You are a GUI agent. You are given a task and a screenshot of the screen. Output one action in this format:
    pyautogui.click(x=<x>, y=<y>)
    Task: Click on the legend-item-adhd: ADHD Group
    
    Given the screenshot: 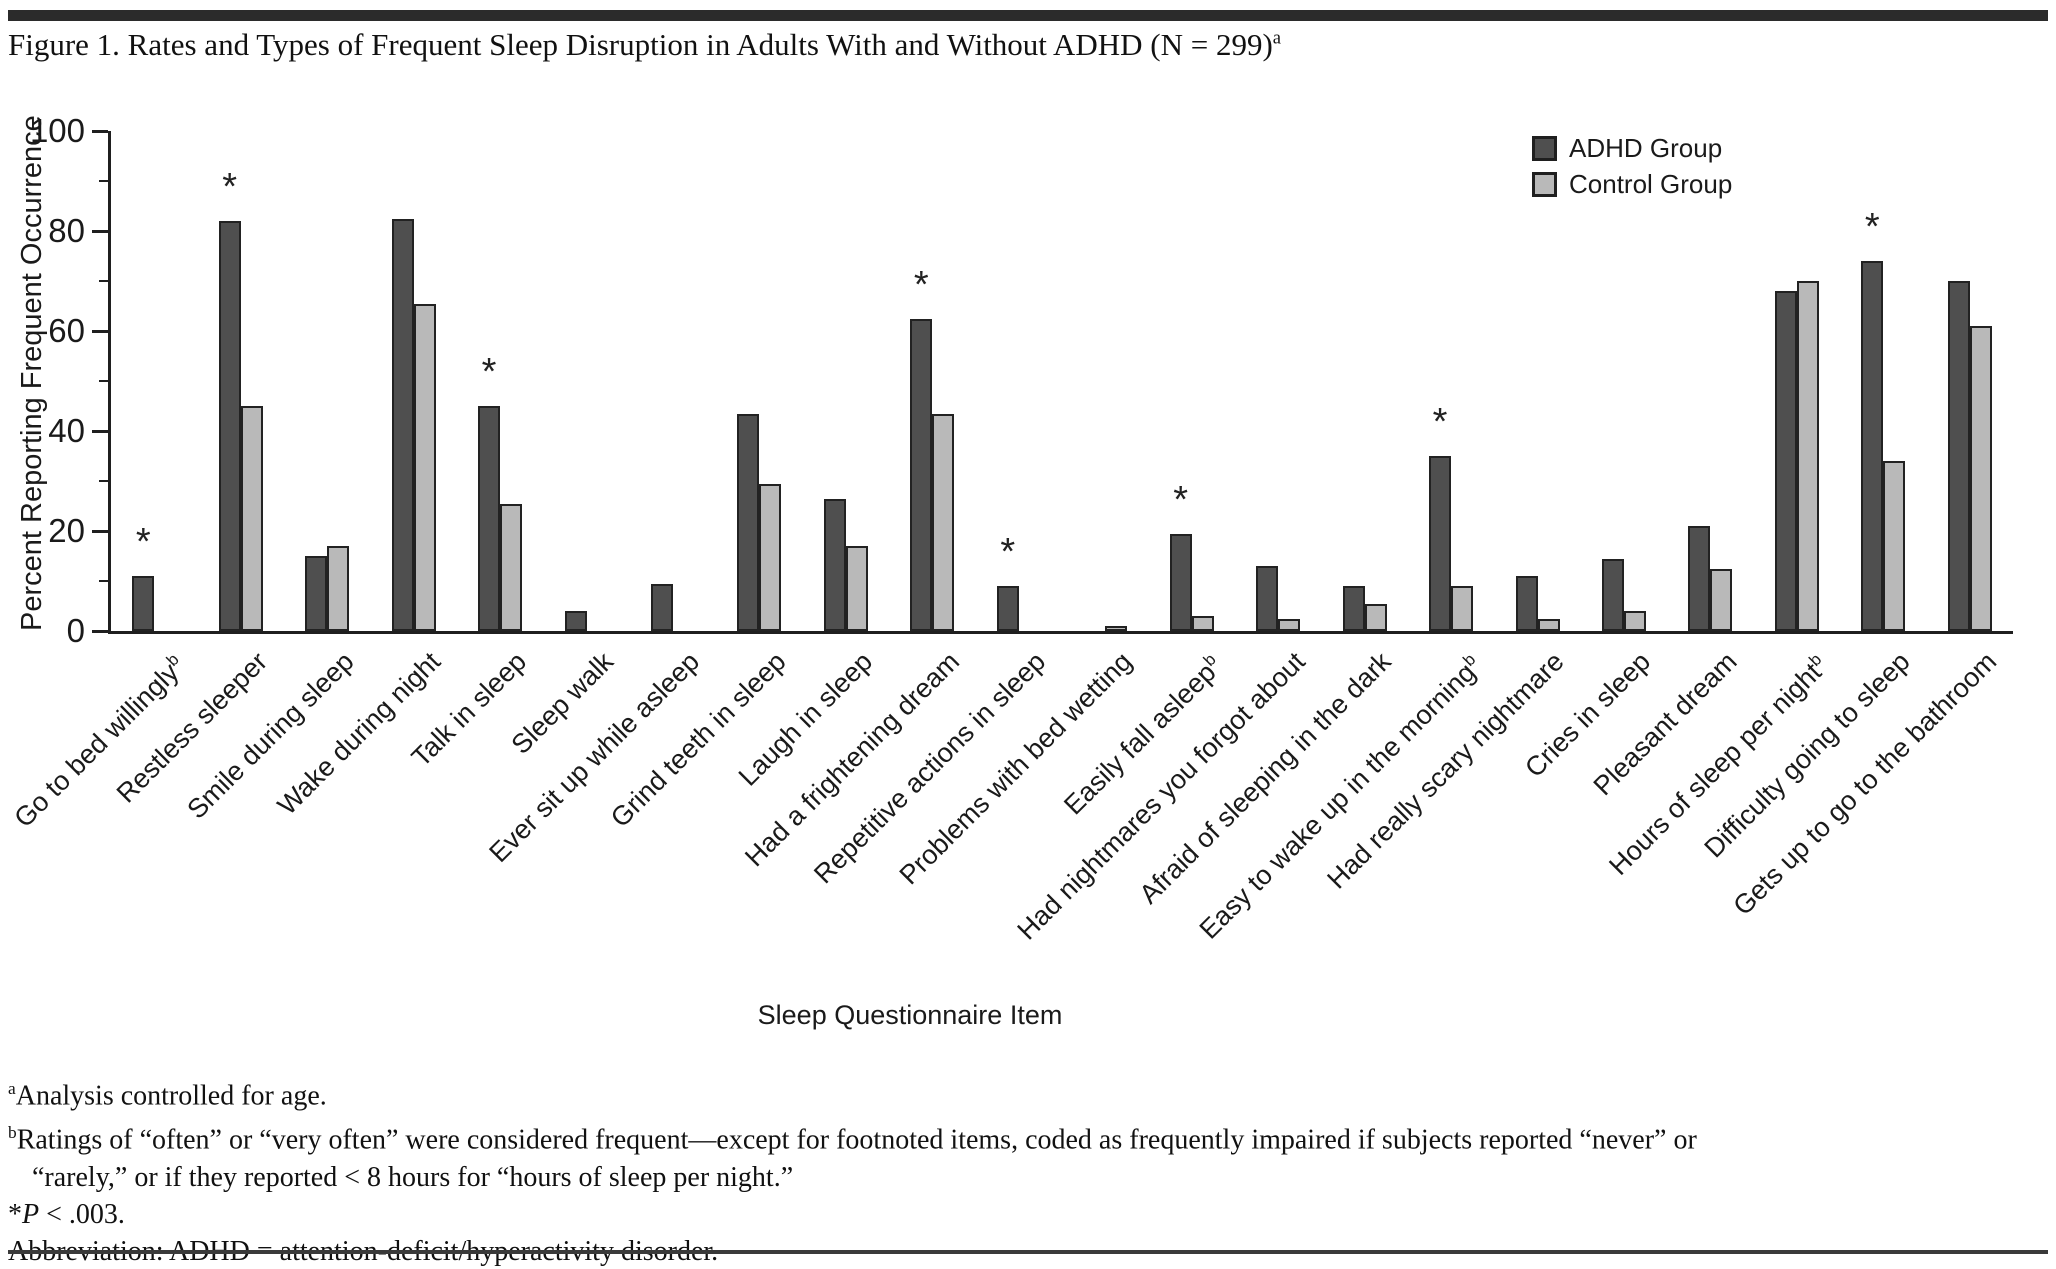 What is the action you would take?
    pyautogui.click(x=1632, y=148)
    